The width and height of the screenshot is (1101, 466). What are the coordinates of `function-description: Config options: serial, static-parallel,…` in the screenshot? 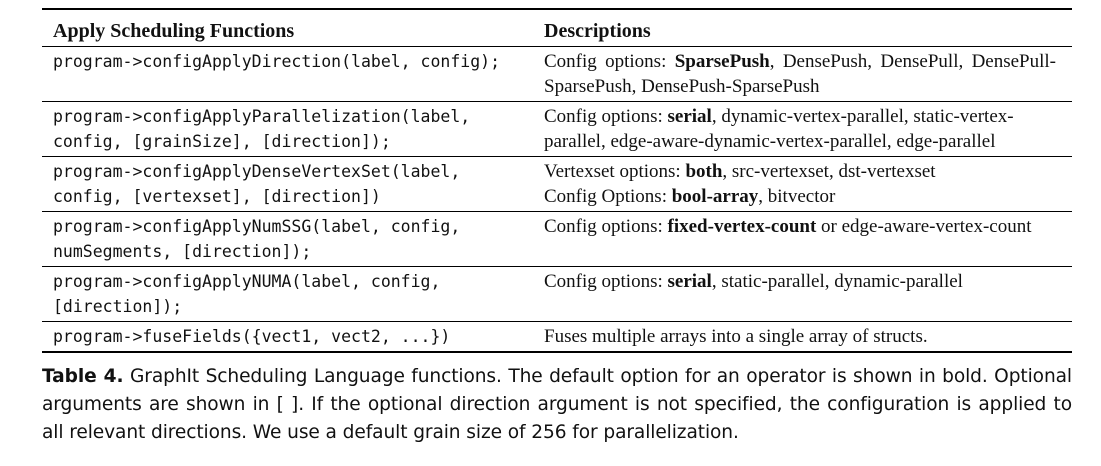 It's located at (802, 294).